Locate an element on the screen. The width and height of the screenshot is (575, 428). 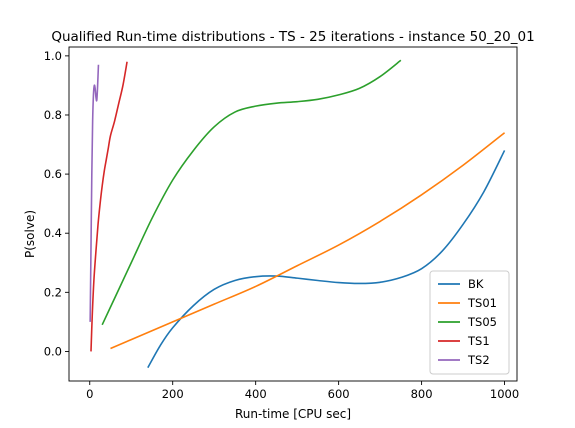
legend-box is located at coordinates (469, 322).